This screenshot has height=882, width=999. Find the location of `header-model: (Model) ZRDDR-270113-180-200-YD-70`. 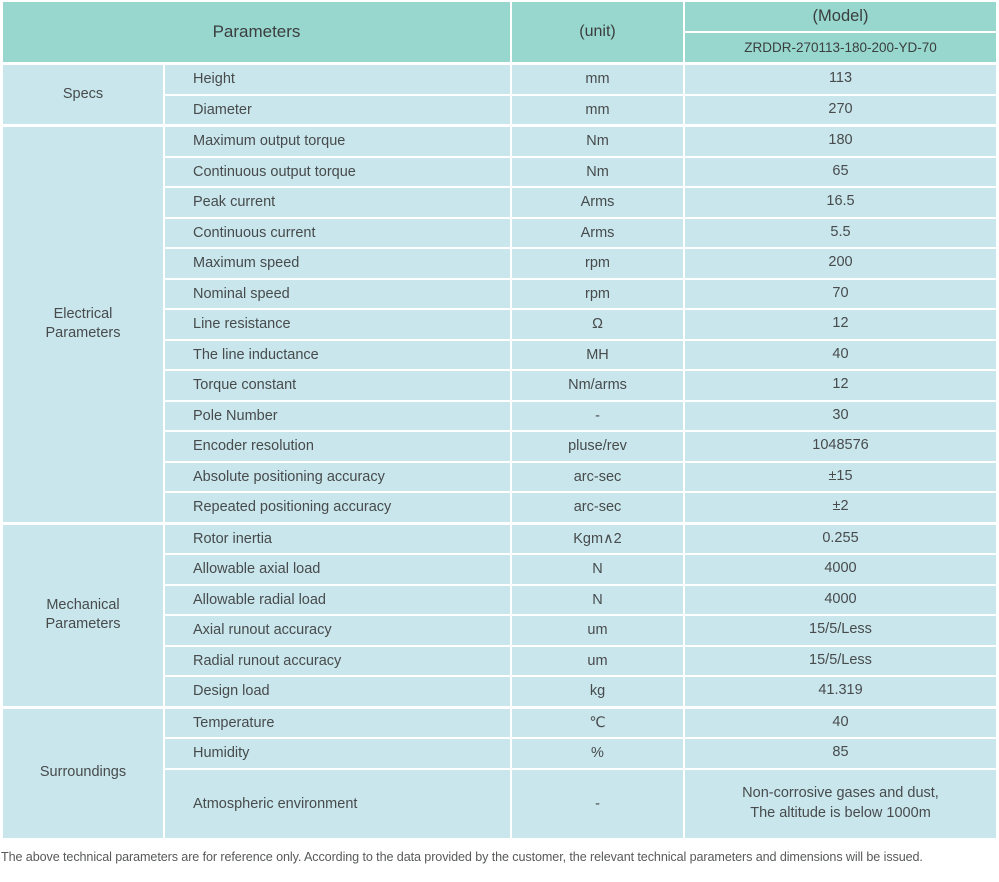

header-model: (Model) ZRDDR-270113-180-200-YD-70 is located at coordinates (840, 32).